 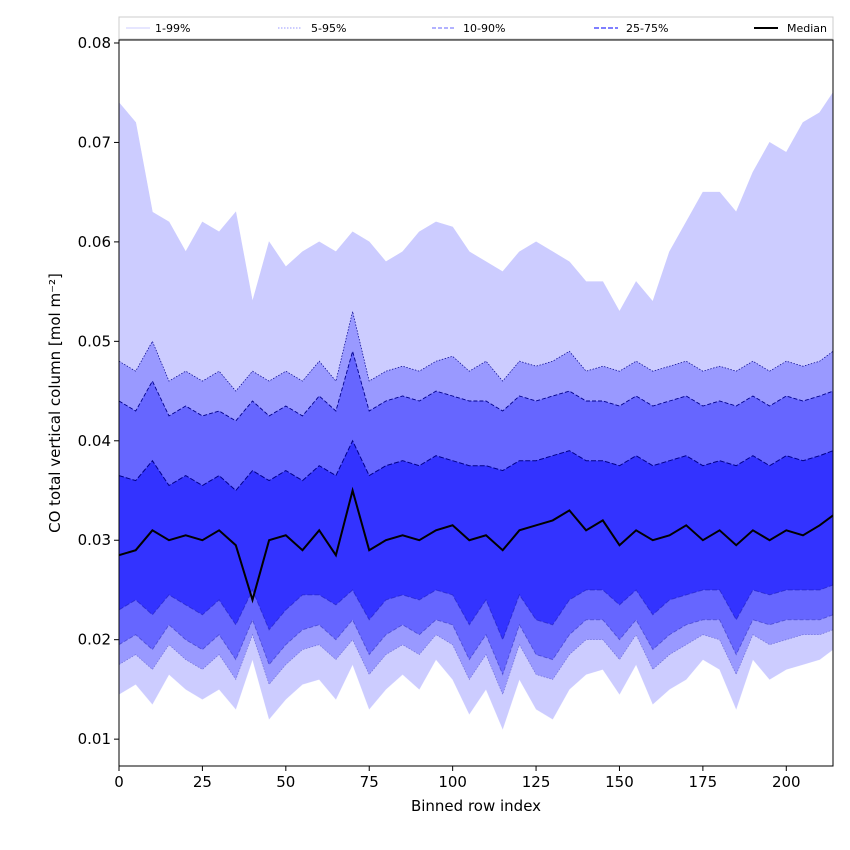 I want to click on x-tick-label: 25, so click(x=202, y=782).